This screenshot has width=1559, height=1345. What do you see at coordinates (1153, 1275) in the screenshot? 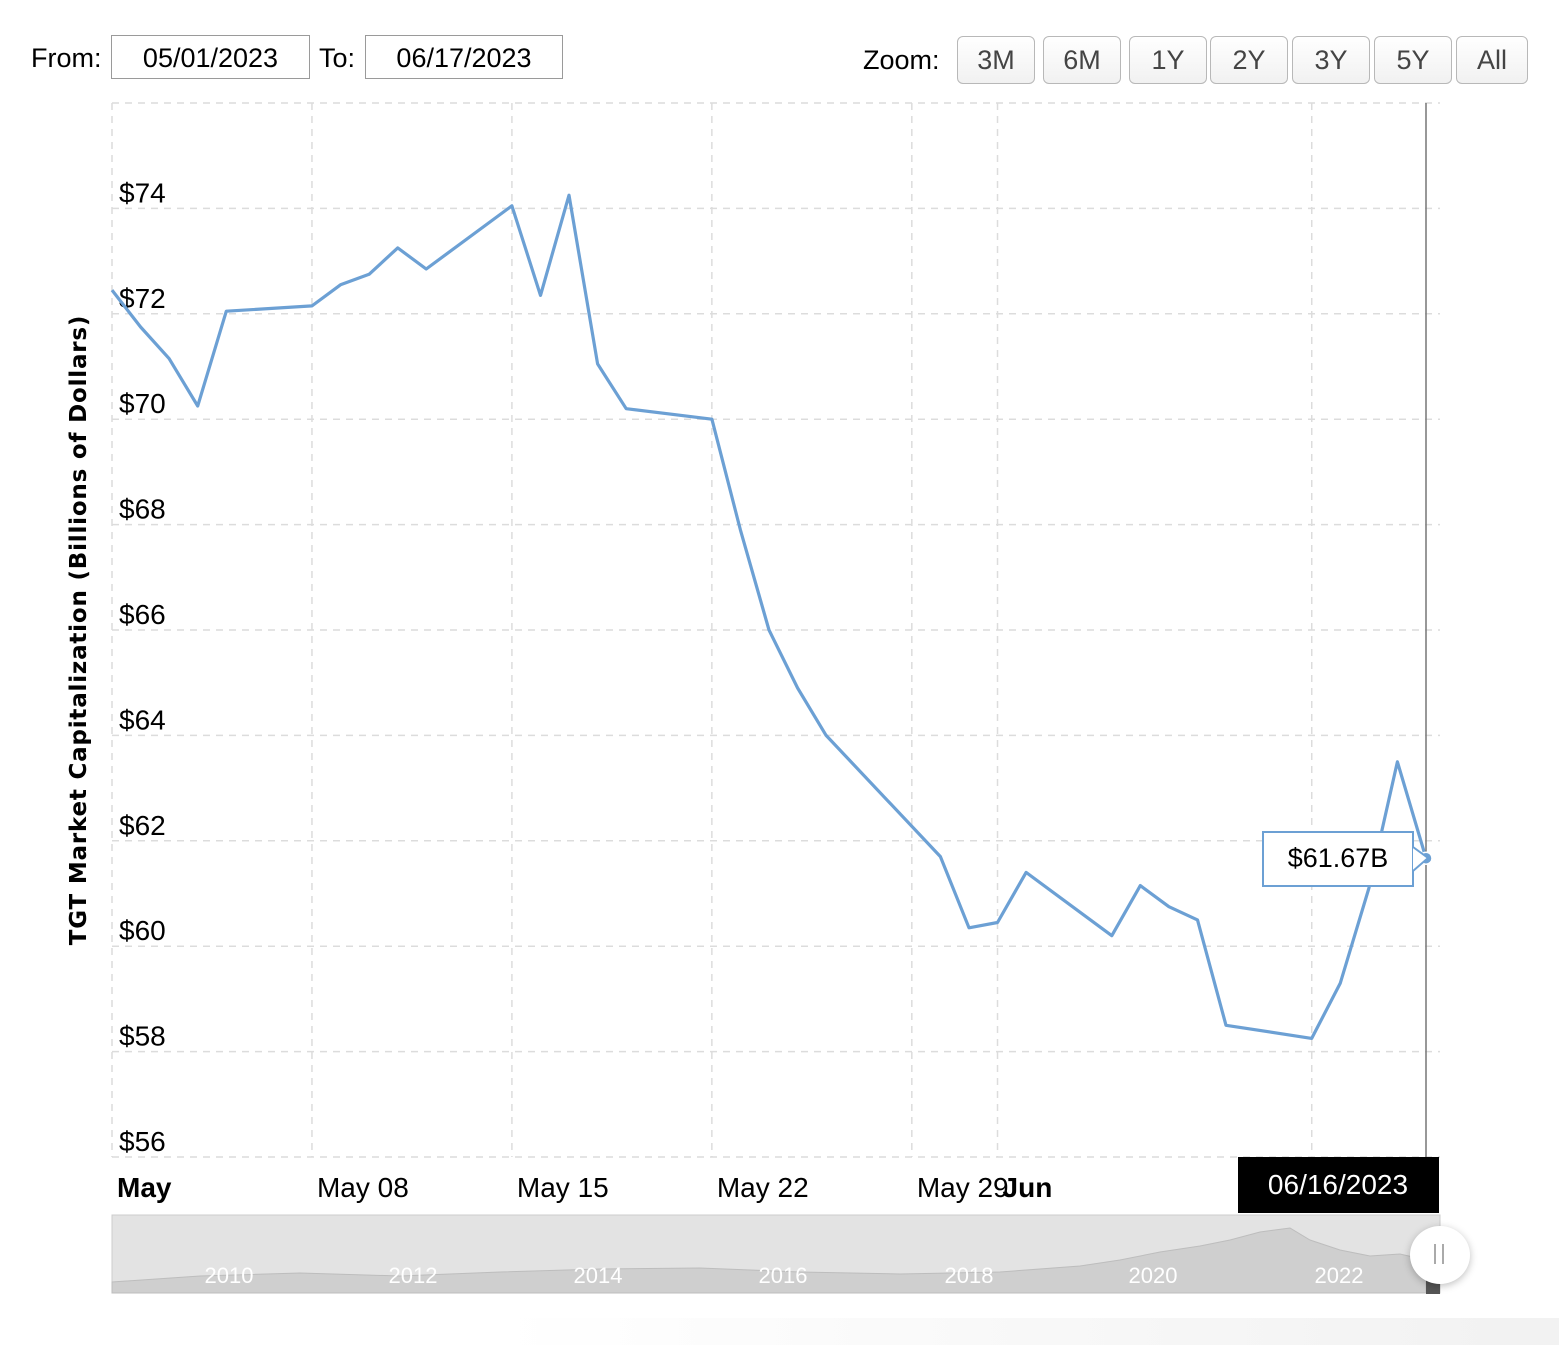
I see `navigator-year-label: 2020` at bounding box center [1153, 1275].